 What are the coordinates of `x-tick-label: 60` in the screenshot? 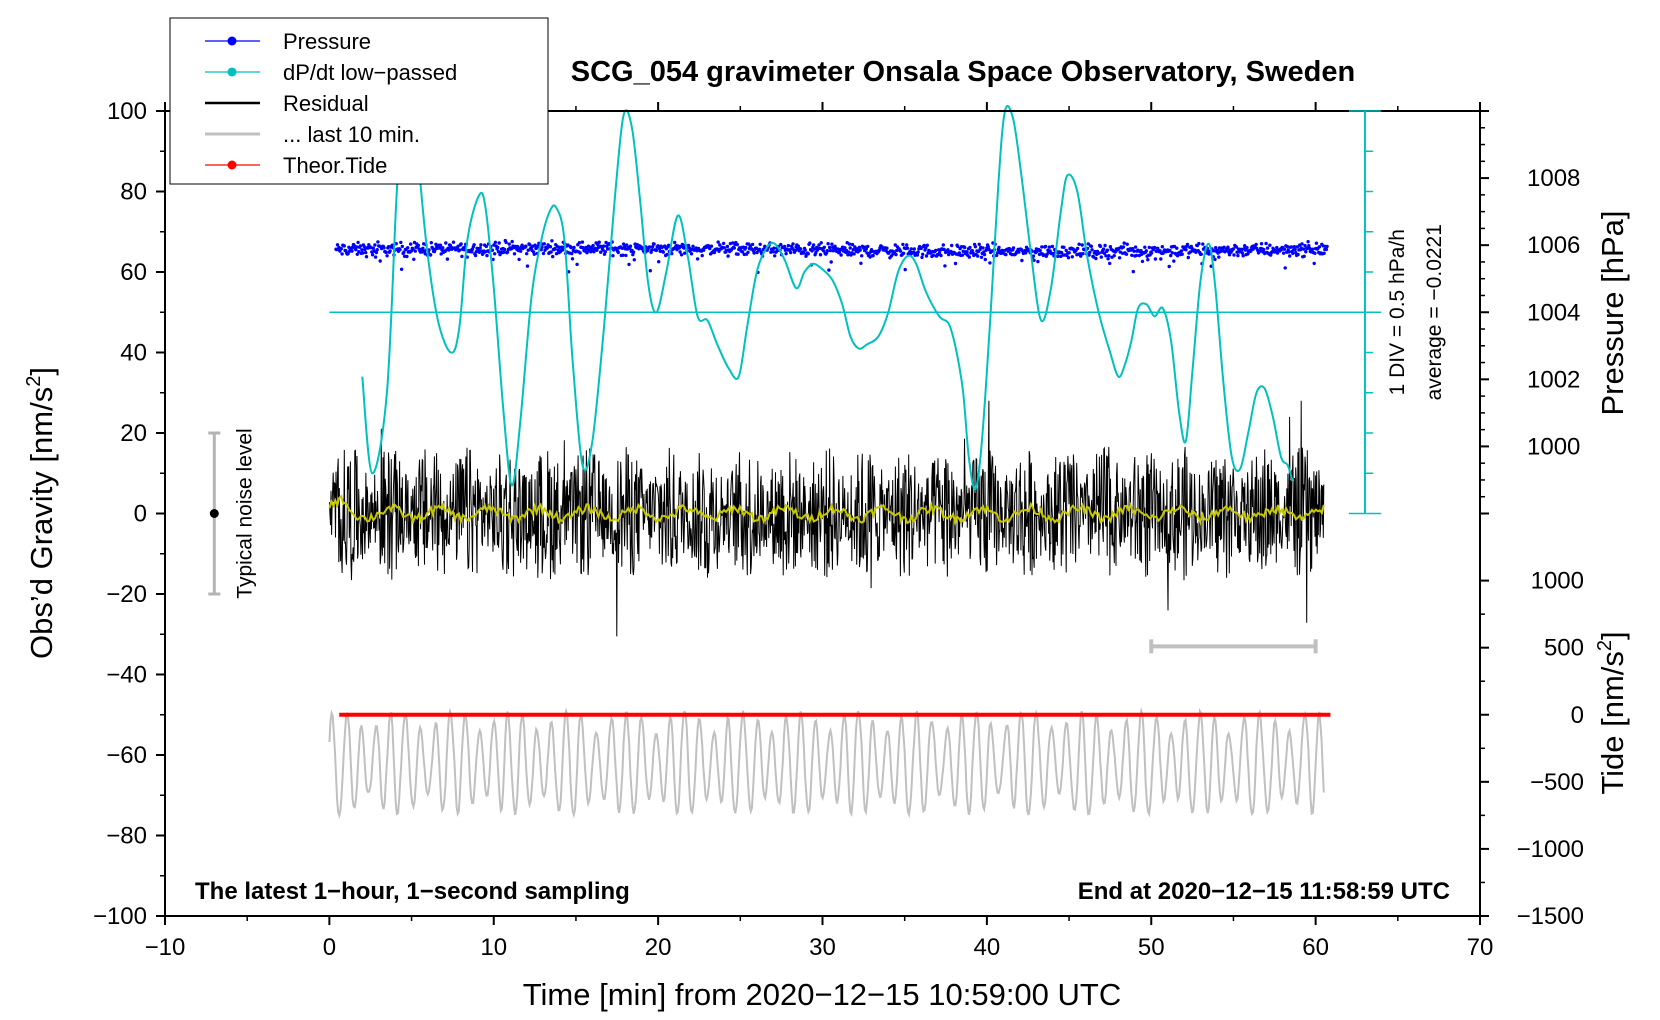 It's located at (1315, 947).